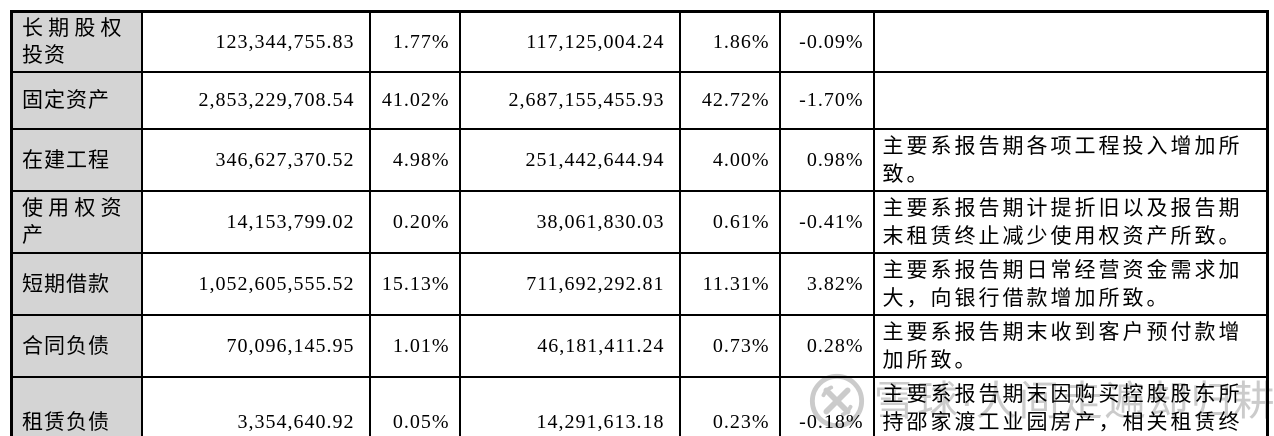 The height and width of the screenshot is (436, 1274). Describe the element at coordinates (255, 406) in the screenshot. I see `period-end-amount-cell: 3,354,640.92` at that location.